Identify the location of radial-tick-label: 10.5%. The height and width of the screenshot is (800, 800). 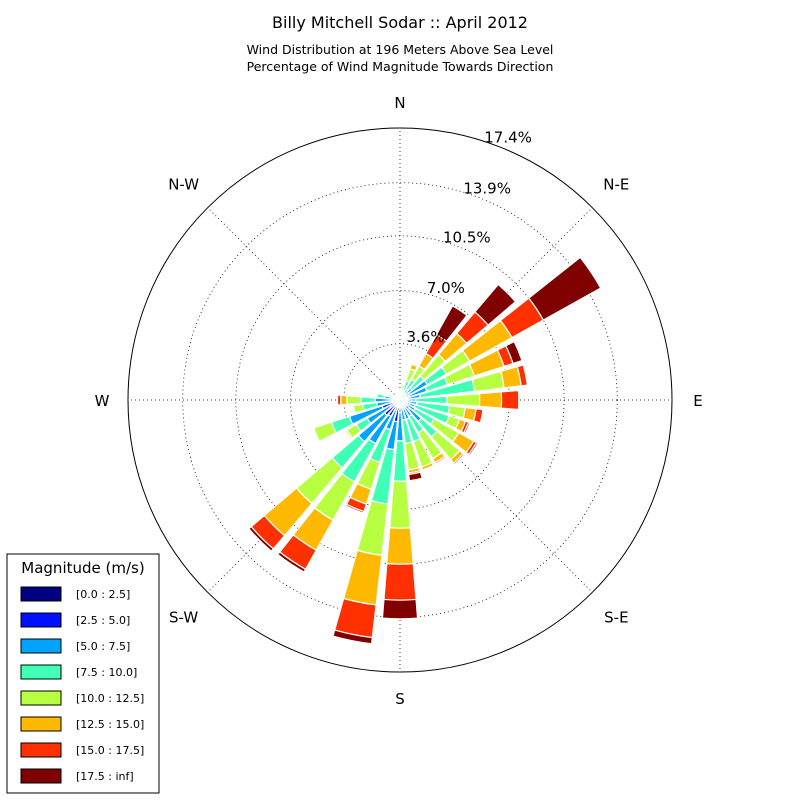
(467, 237).